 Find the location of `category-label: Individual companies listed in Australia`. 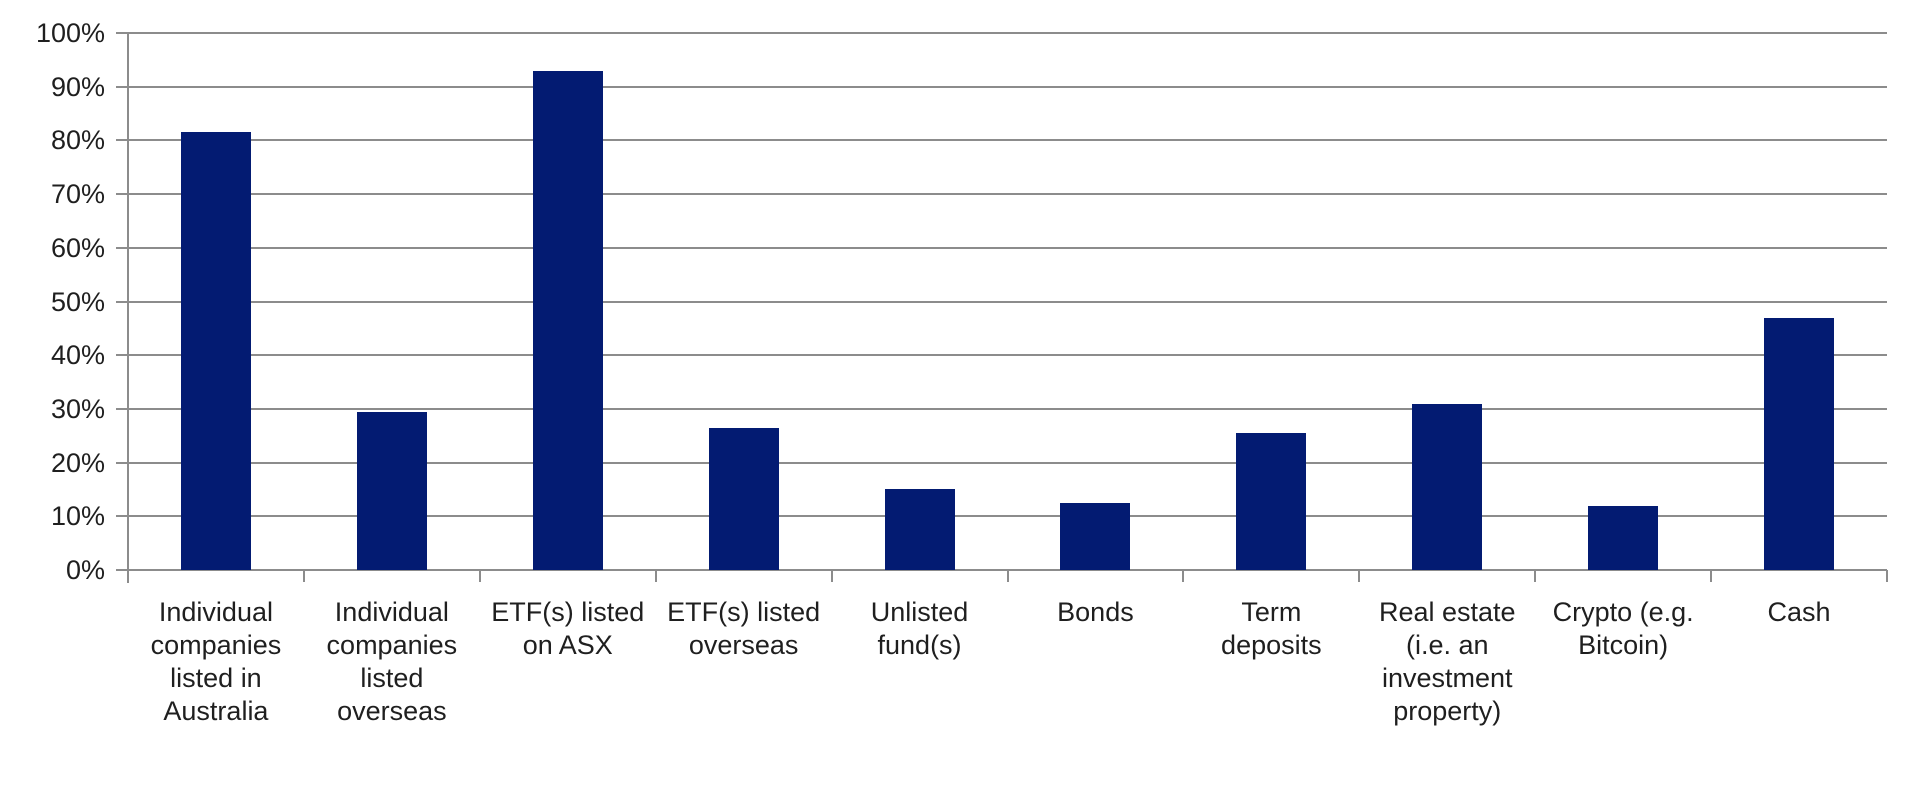

category-label: Individual companies listed in Australia is located at coordinates (216, 661).